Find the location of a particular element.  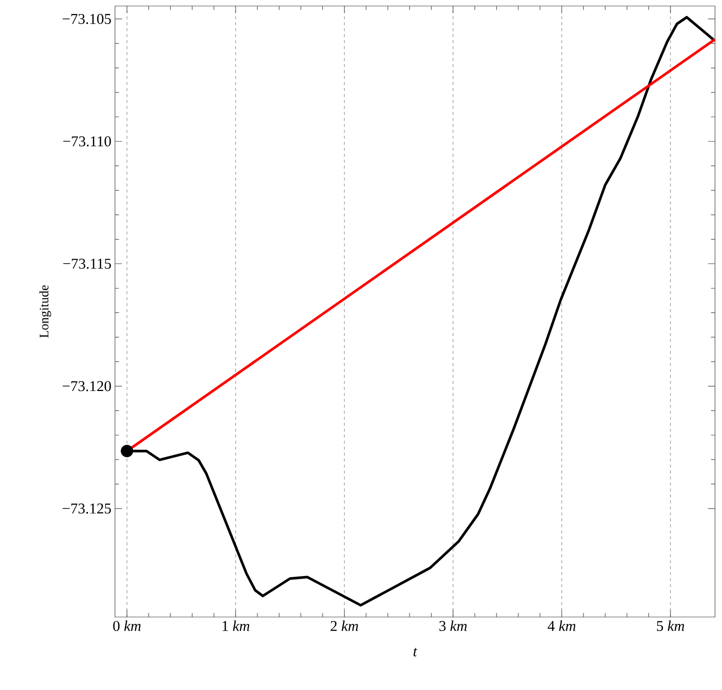

y-tick-label: −73.110 is located at coordinates (87, 141).